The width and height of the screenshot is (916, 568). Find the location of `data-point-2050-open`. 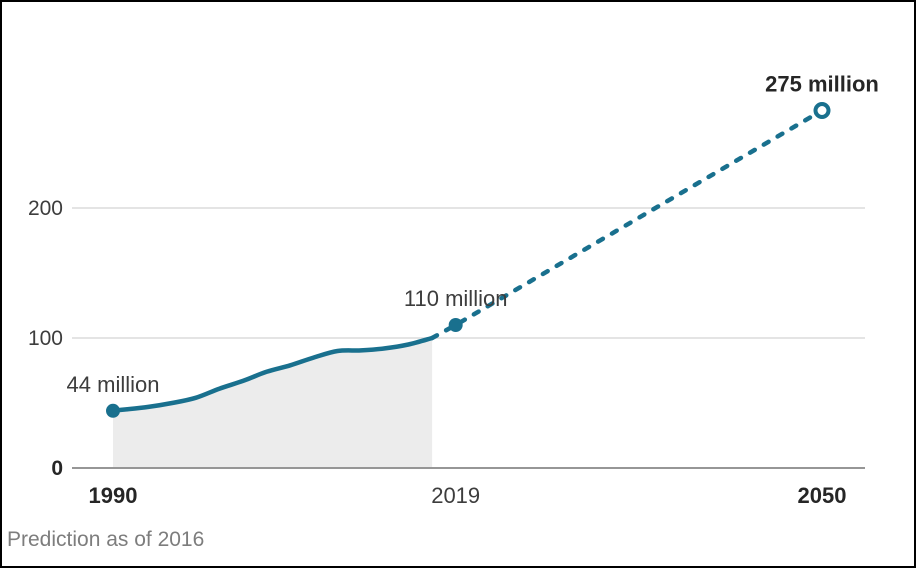

data-point-2050-open is located at coordinates (822, 110).